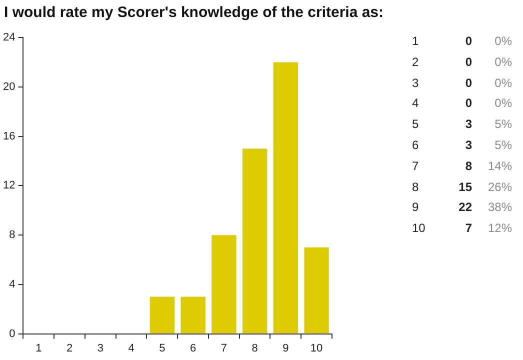  I want to click on x-tick-label: 1, so click(39, 348).